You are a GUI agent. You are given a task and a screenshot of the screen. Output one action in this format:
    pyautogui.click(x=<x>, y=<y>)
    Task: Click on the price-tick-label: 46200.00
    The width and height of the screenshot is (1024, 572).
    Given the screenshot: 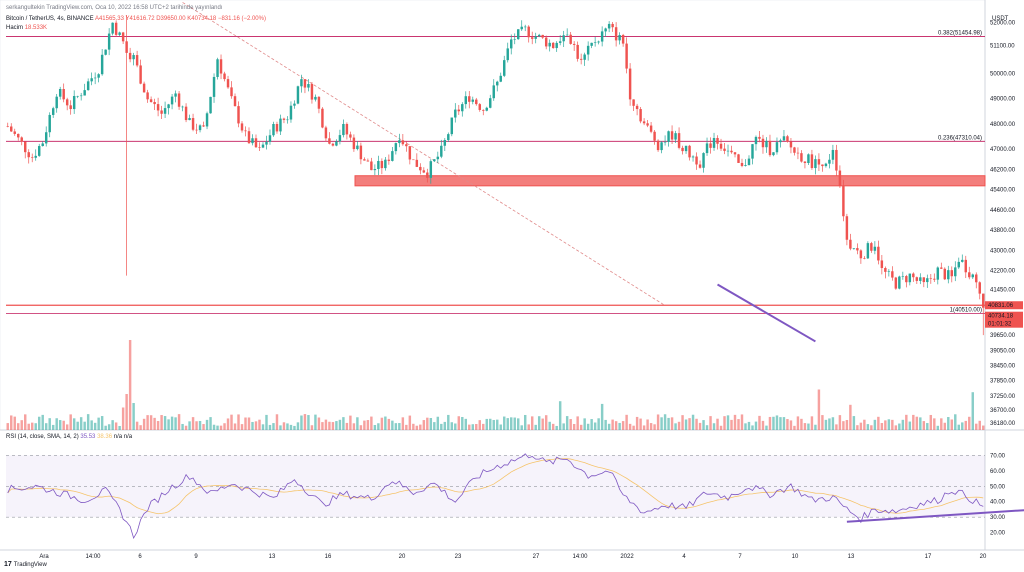 What is the action you would take?
    pyautogui.click(x=1003, y=170)
    